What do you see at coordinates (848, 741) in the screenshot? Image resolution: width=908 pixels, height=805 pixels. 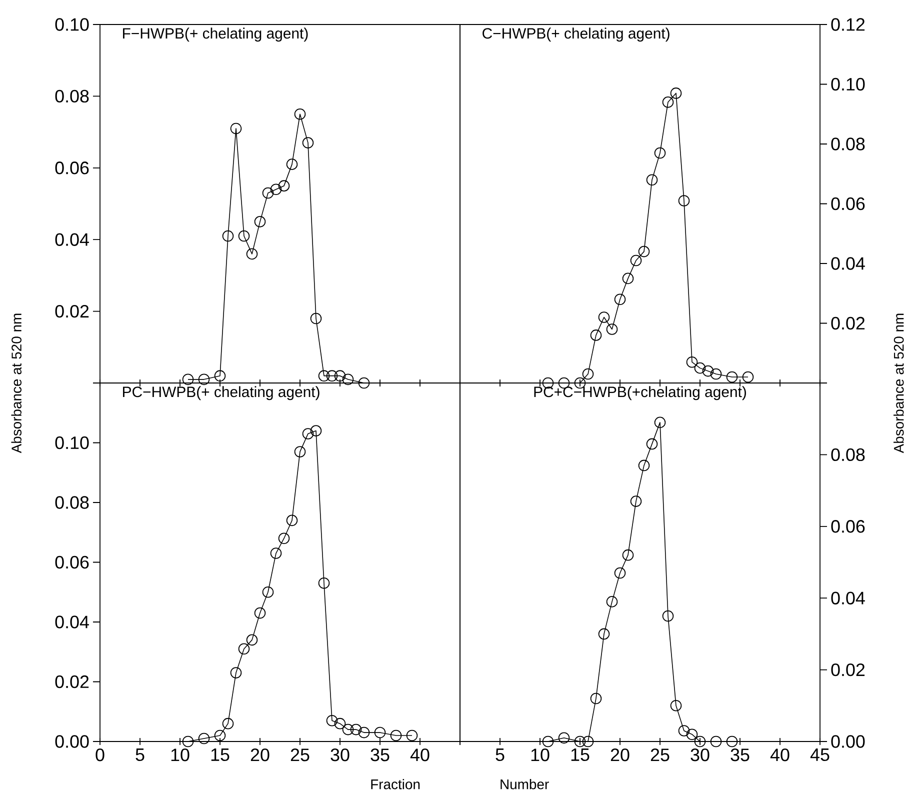 I see `y2-tick-label: 0.00` at bounding box center [848, 741].